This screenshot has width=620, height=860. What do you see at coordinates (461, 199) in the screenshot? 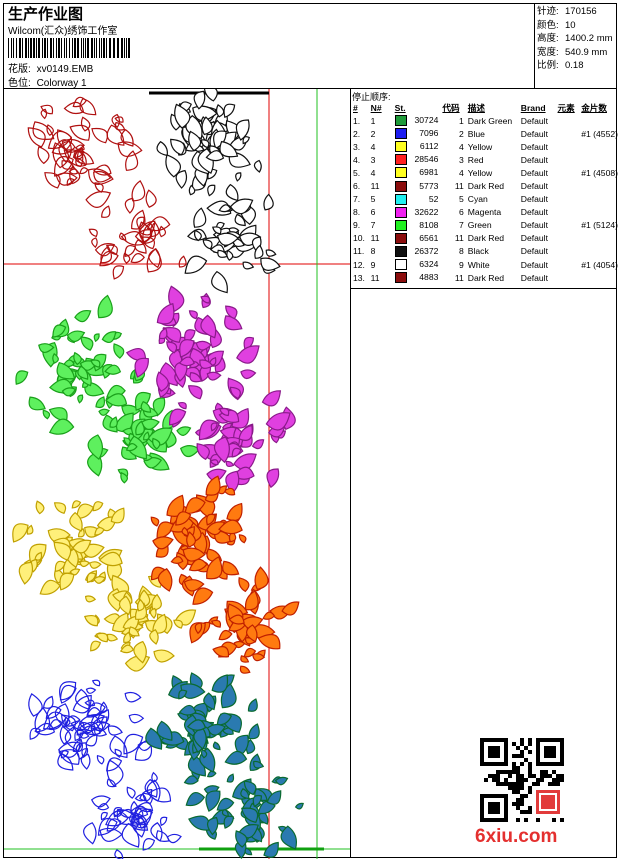
I see `row-code: 5` at bounding box center [461, 199].